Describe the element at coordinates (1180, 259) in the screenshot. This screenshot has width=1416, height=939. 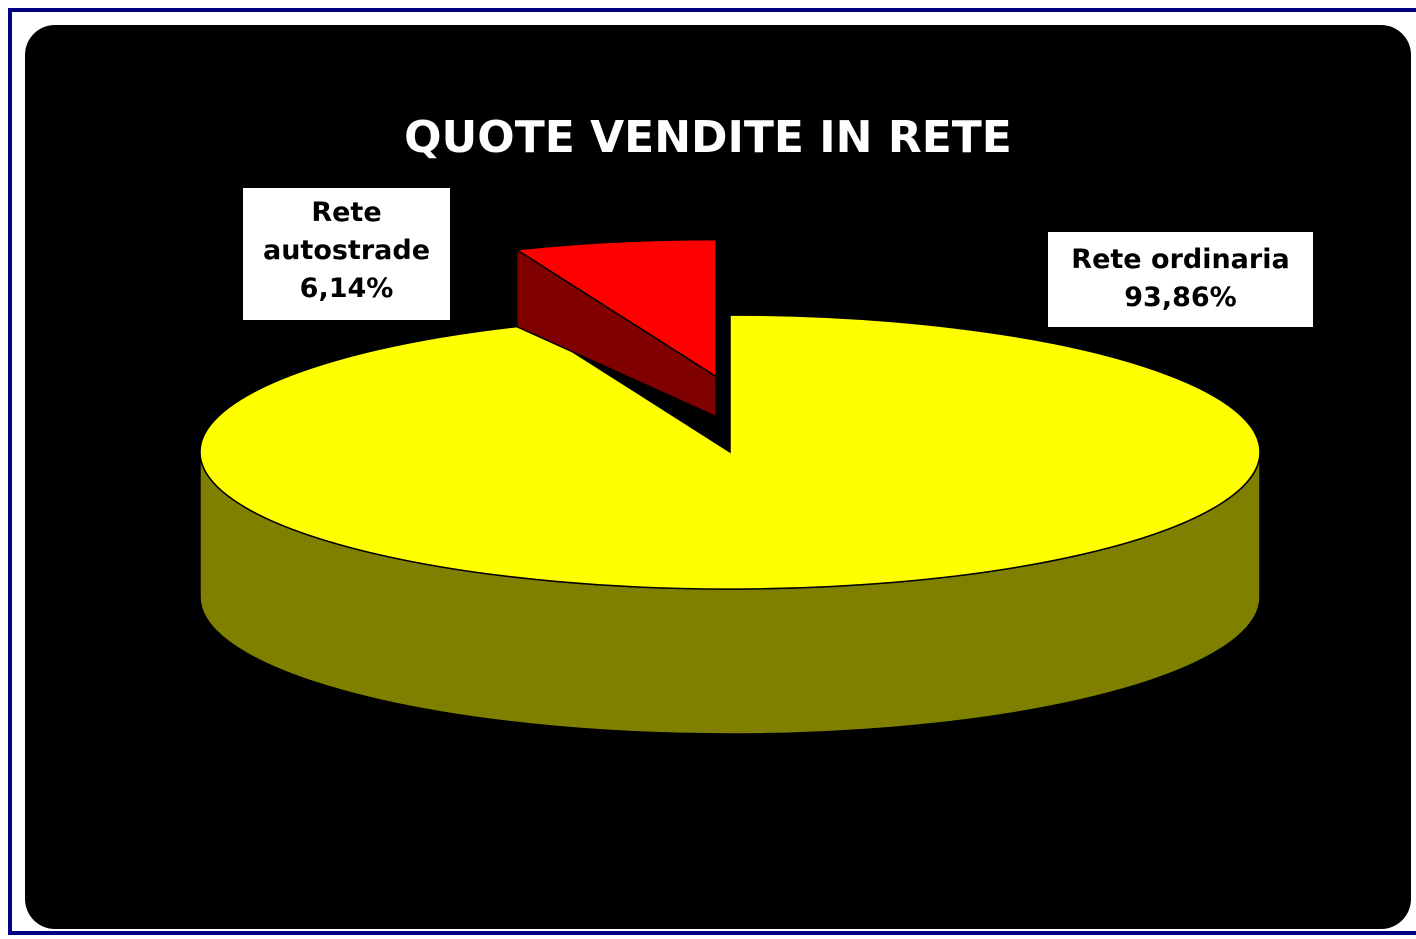
I see `label-category: Rete ordinaria` at that location.